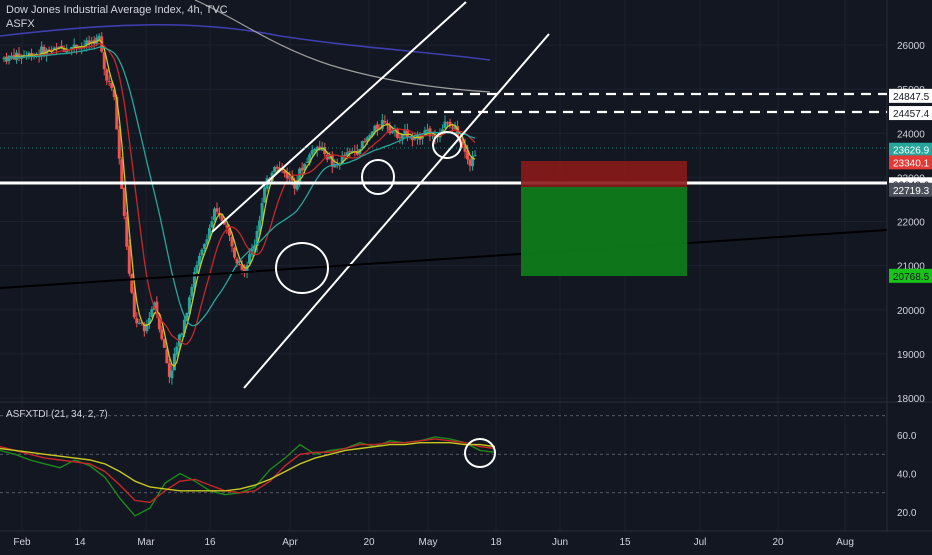 Image resolution: width=932 pixels, height=555 pixels. I want to click on time-tick-label: 16, so click(210, 542).